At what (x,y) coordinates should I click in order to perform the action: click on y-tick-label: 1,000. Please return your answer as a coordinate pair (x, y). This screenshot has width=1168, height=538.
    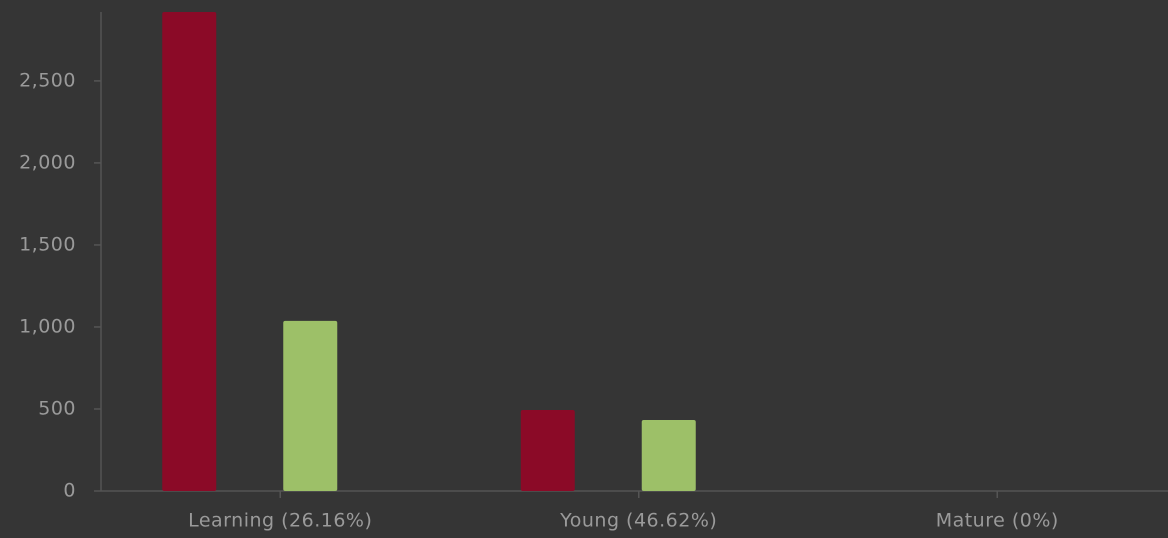
    Looking at the image, I should click on (47, 326).